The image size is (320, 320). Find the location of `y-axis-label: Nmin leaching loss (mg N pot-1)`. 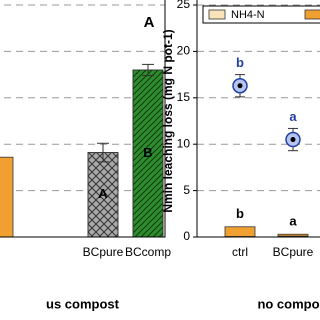

y-axis-label: Nmin leaching loss (mg N pot-1) is located at coordinates (168, 120).